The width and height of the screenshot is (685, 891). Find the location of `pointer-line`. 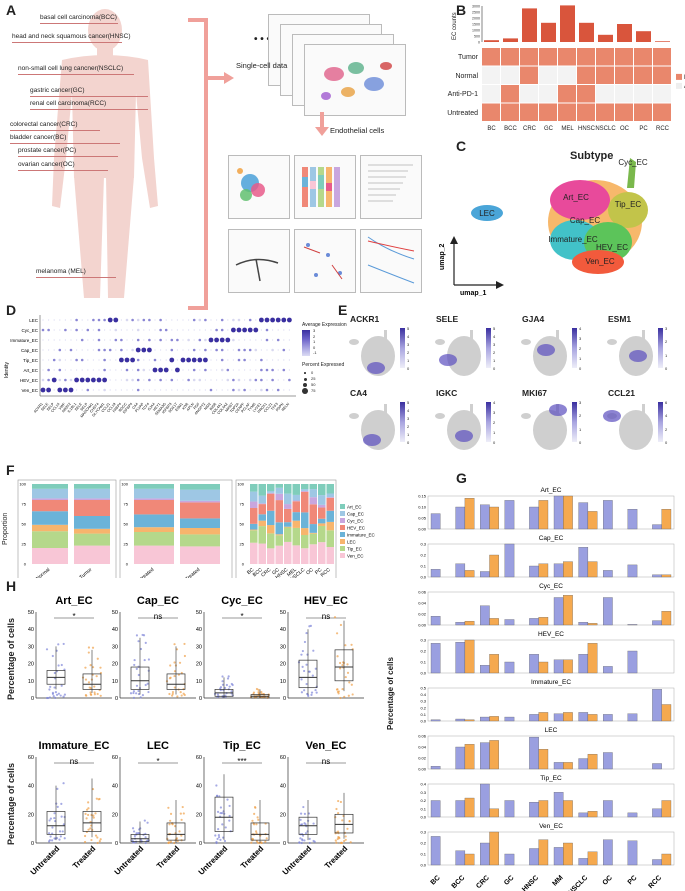

pointer-line is located at coordinates (55, 130).